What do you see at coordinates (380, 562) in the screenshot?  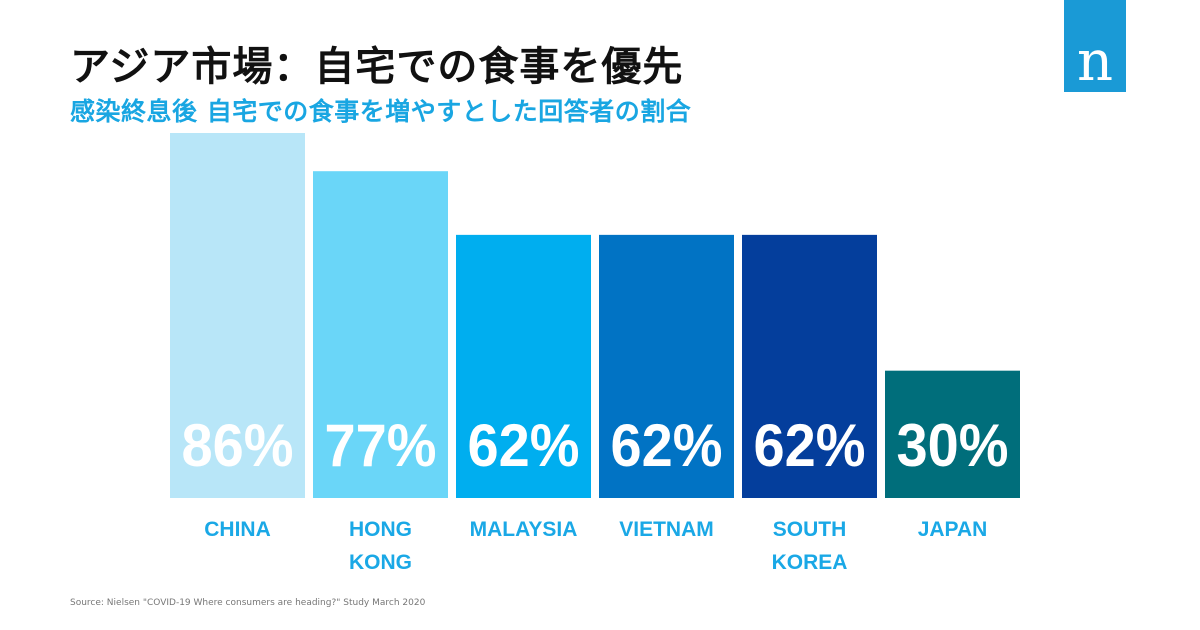 I see `category-label: KONG` at bounding box center [380, 562].